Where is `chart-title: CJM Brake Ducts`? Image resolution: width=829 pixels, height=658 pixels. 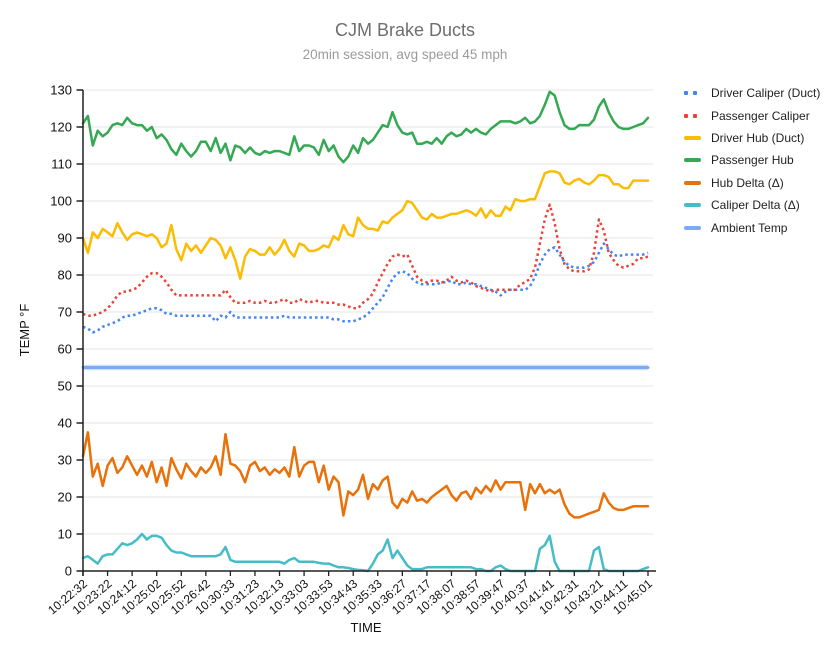 chart-title: CJM Brake Ducts is located at coordinates (405, 30).